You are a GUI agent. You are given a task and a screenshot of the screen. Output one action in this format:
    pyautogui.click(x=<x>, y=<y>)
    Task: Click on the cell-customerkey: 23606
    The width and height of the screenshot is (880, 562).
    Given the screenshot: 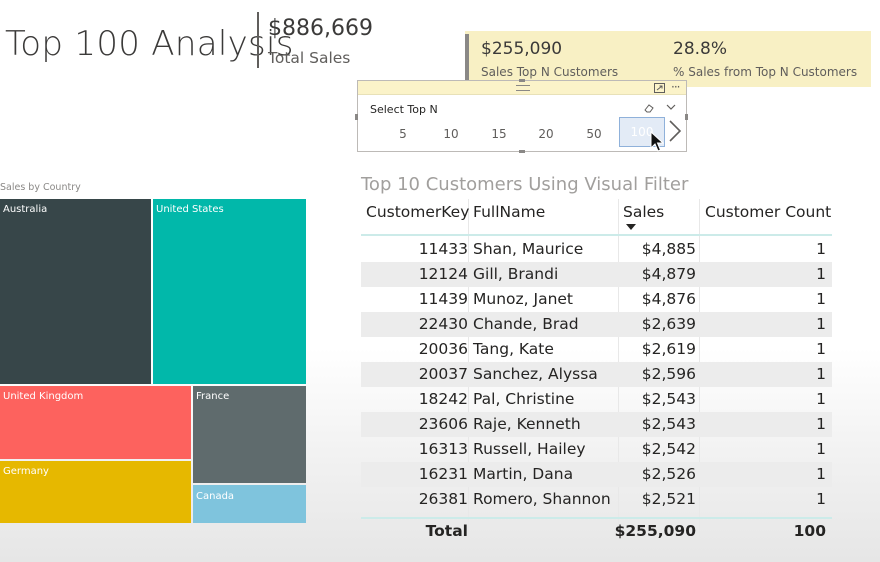 What is the action you would take?
    pyautogui.click(x=443, y=424)
    